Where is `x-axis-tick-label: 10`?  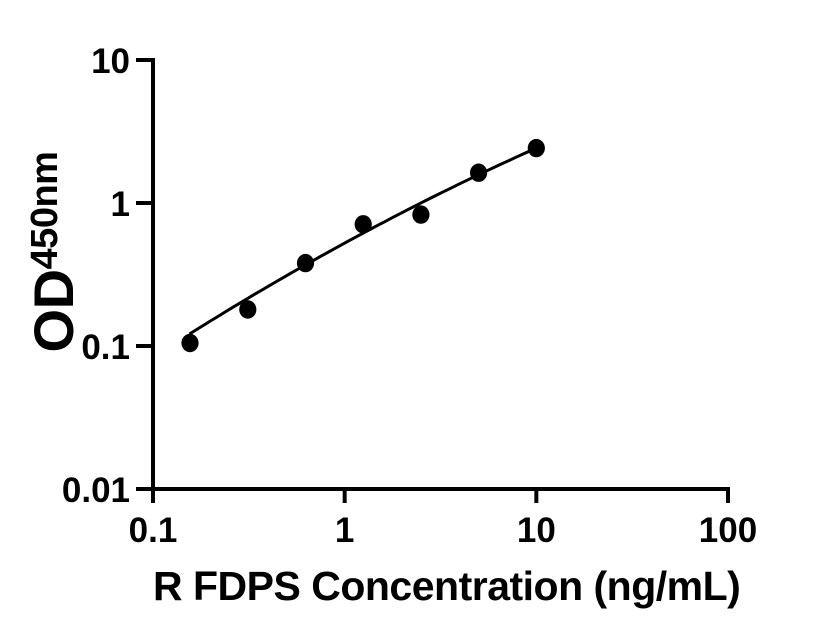 x-axis-tick-label: 10 is located at coordinates (536, 530).